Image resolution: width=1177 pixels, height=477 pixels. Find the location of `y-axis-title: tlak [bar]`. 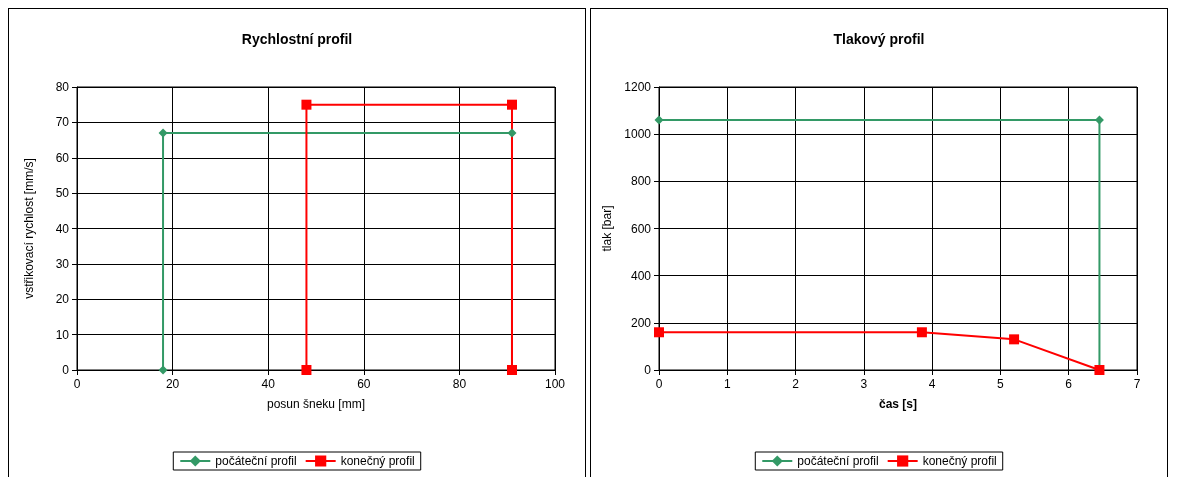

y-axis-title: tlak [bar] is located at coordinates (607, 228).